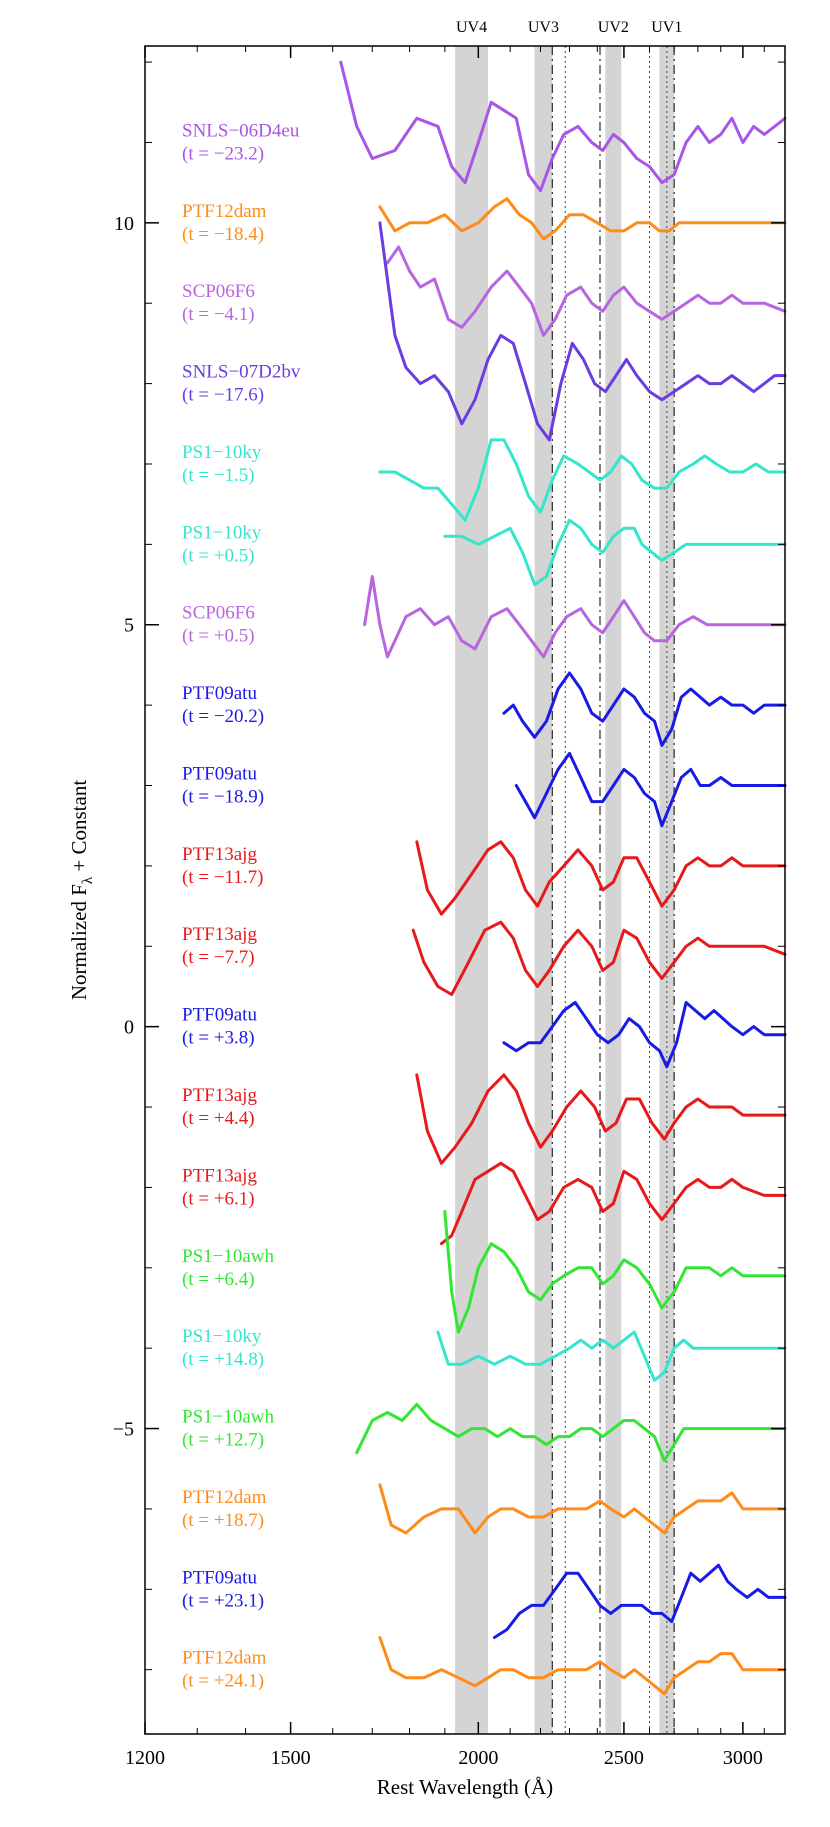  I want to click on series-epoch-label-12: (t = +4.4), so click(218, 1118).